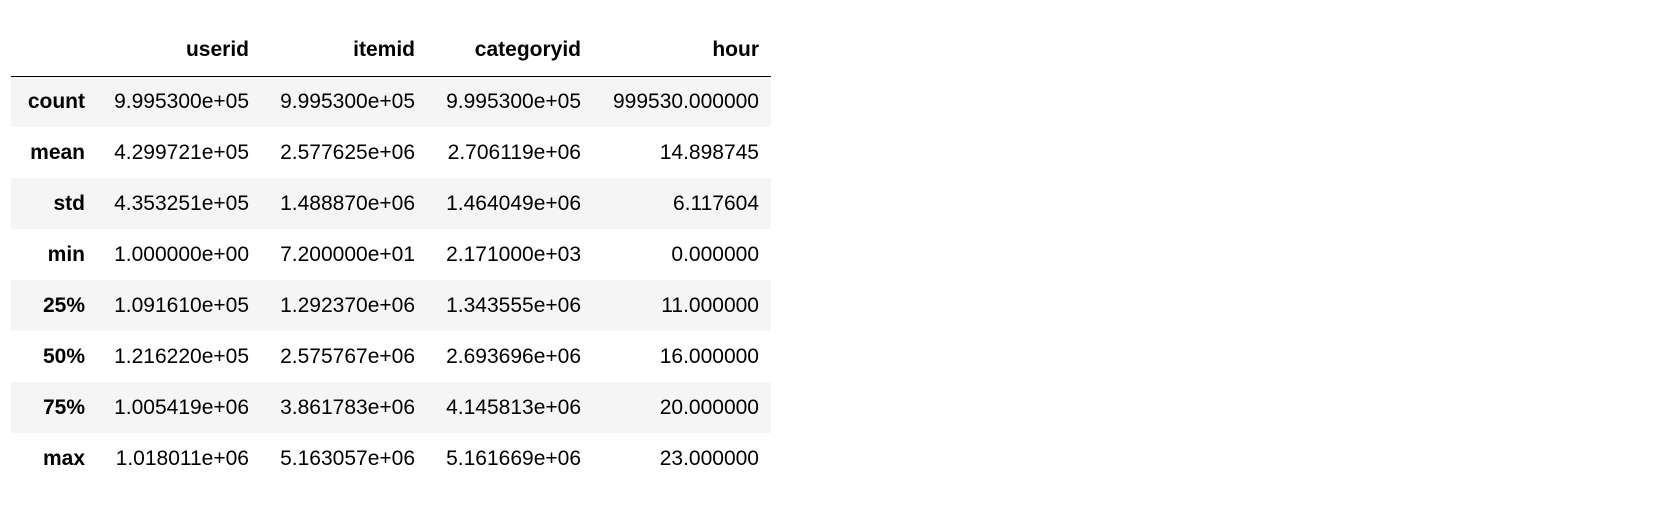  What do you see at coordinates (63, 356) in the screenshot?
I see `row-label: 50%` at bounding box center [63, 356].